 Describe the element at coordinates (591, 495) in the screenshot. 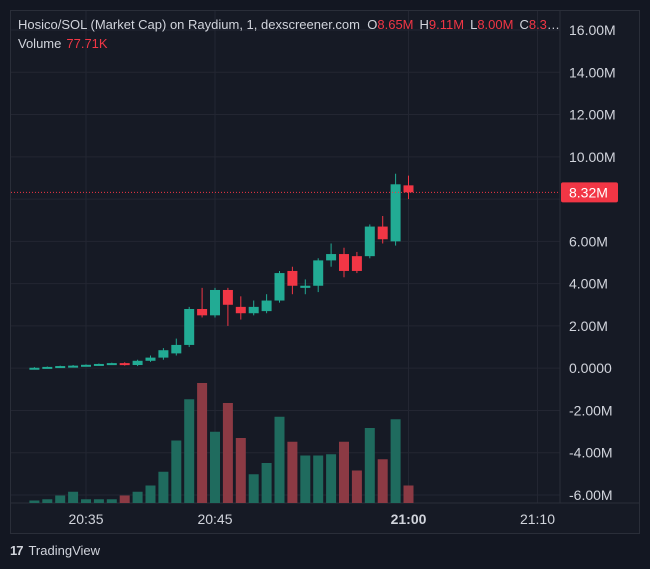

I see `y-tick-label: -6.00M` at that location.